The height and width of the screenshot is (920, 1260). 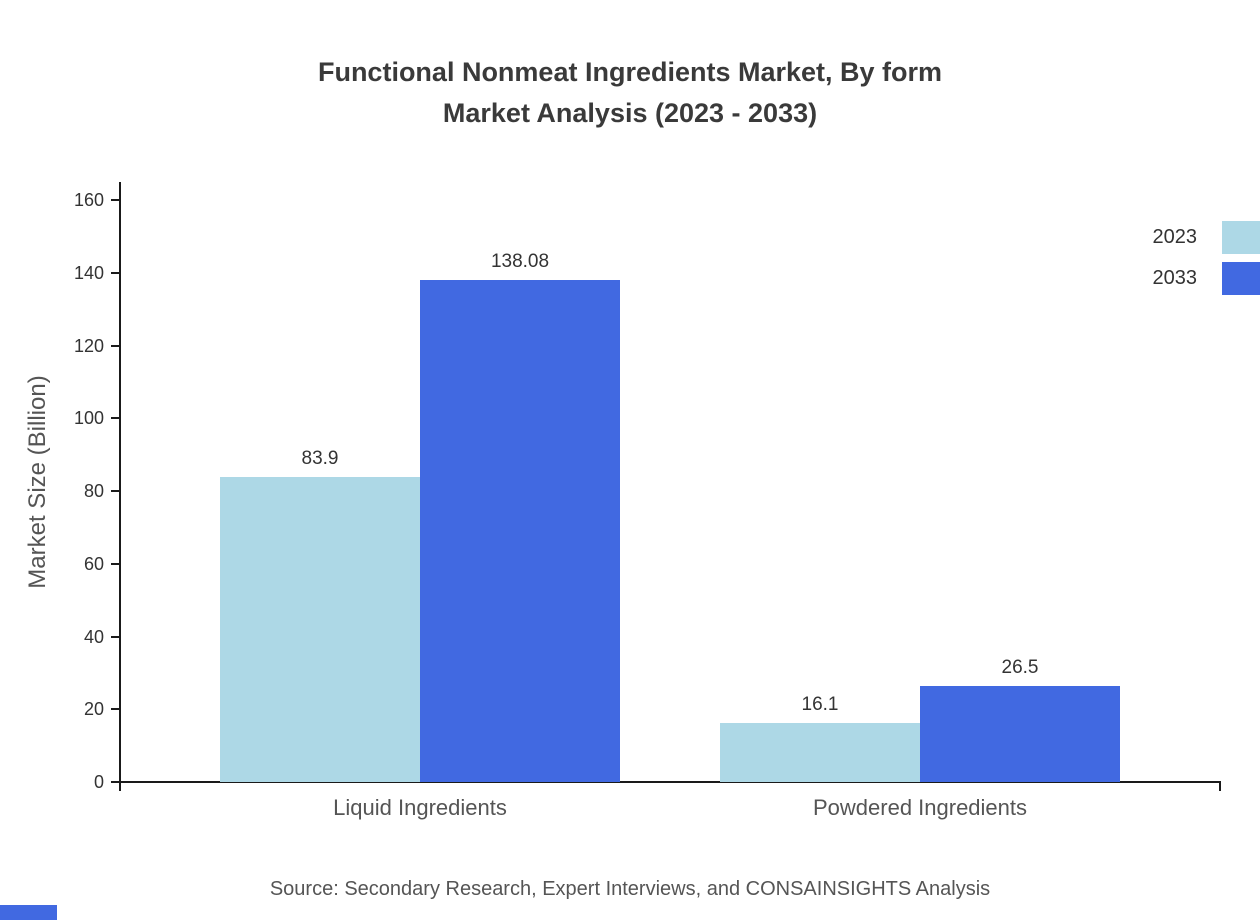 What do you see at coordinates (98, 782) in the screenshot?
I see `y-tick-label: 0` at bounding box center [98, 782].